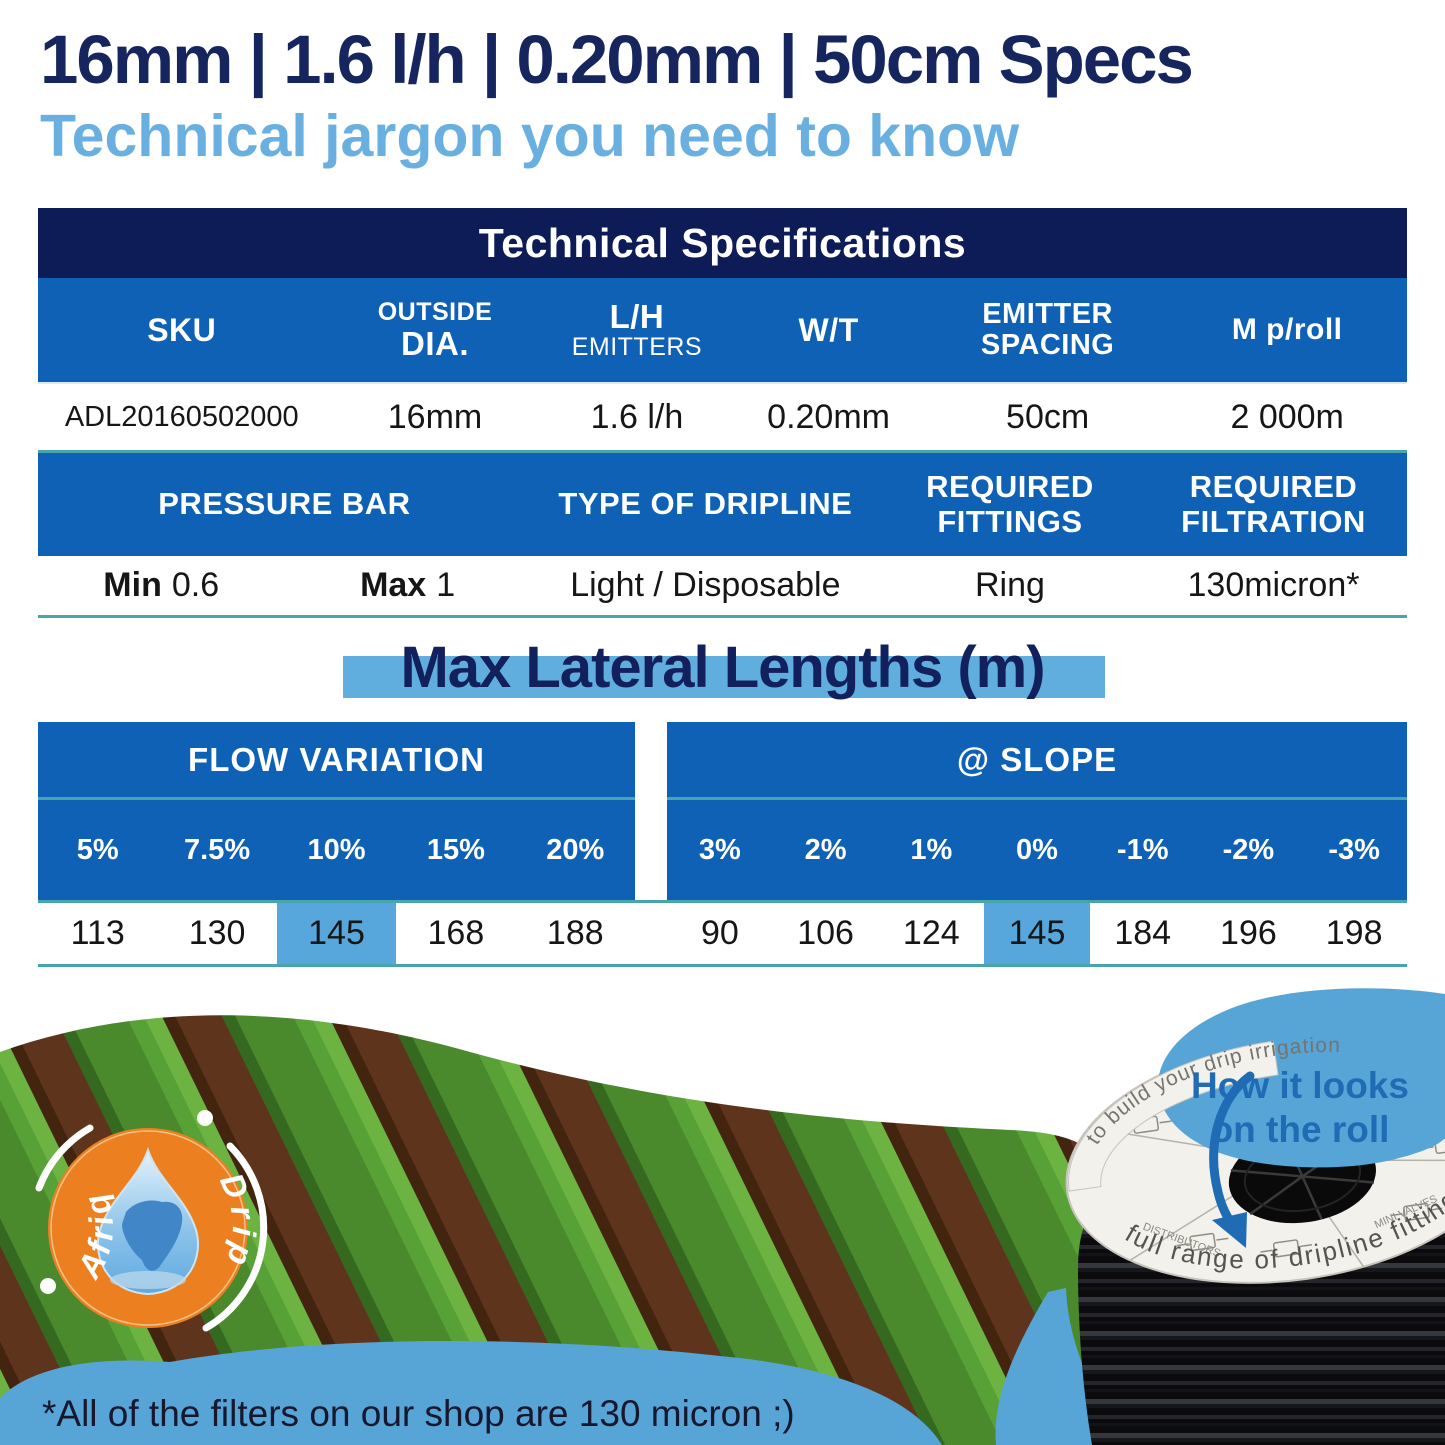 Image resolution: width=1445 pixels, height=1445 pixels. I want to click on col-header-lh-emitters: L/H EMITTERS, so click(637, 329).